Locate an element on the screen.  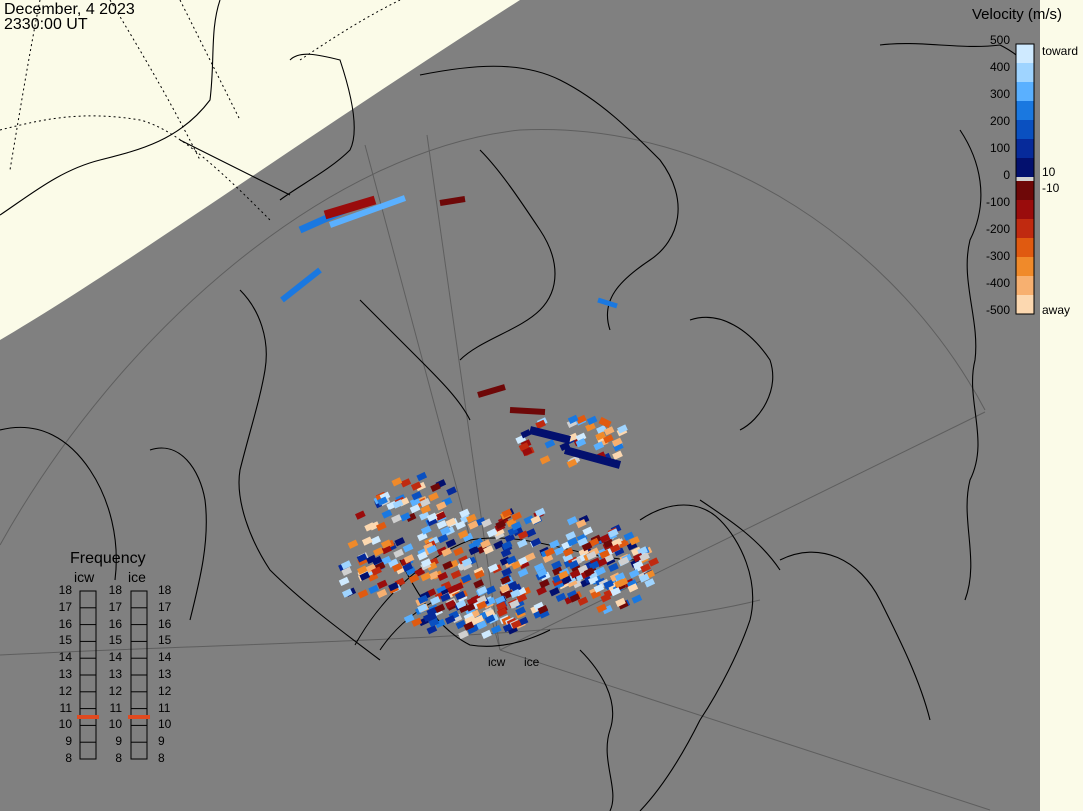
colorbar-tick-label: -500 is located at coordinates (997, 310).